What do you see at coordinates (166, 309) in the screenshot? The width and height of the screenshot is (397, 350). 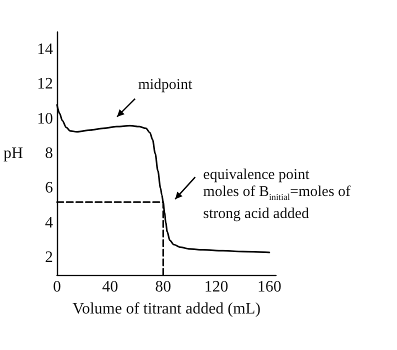 I see `x-axis-title: Volume of titrant added (mL)` at bounding box center [166, 309].